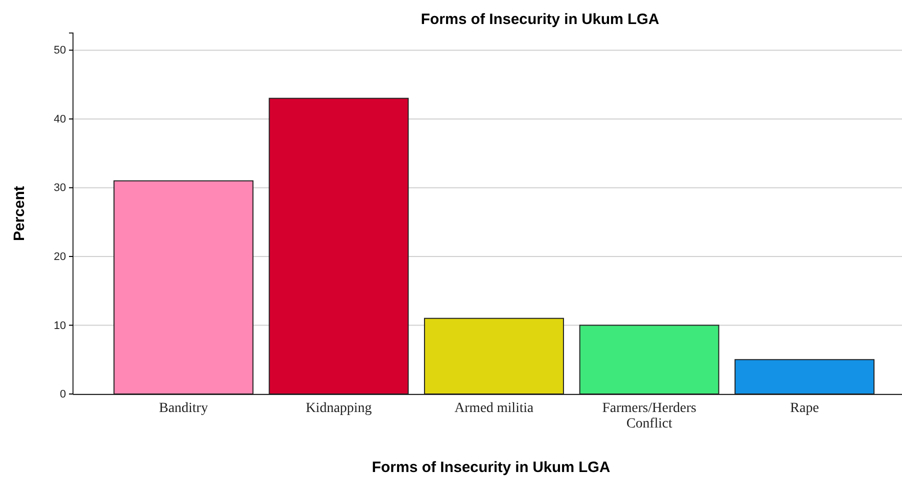 Image resolution: width=902 pixels, height=477 pixels. Describe the element at coordinates (540, 19) in the screenshot. I see `chart-title: Forms of Insecurity in Ukum LGA` at that location.